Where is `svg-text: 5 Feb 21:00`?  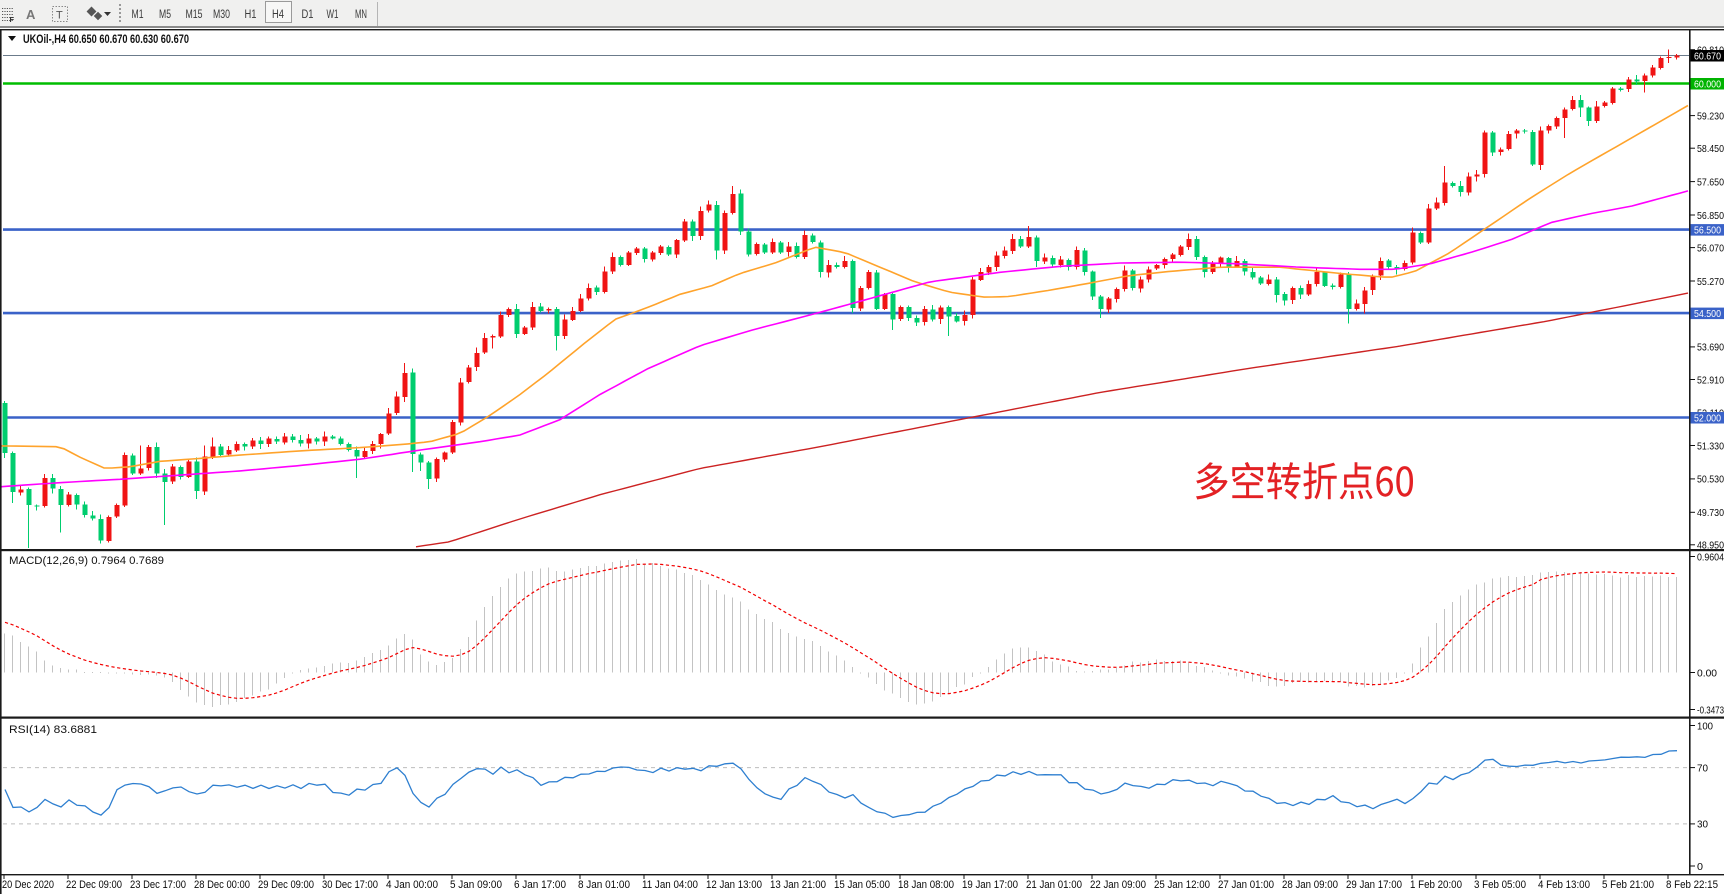 svg-text: 5 Feb 21:00 is located at coordinates (1628, 885).